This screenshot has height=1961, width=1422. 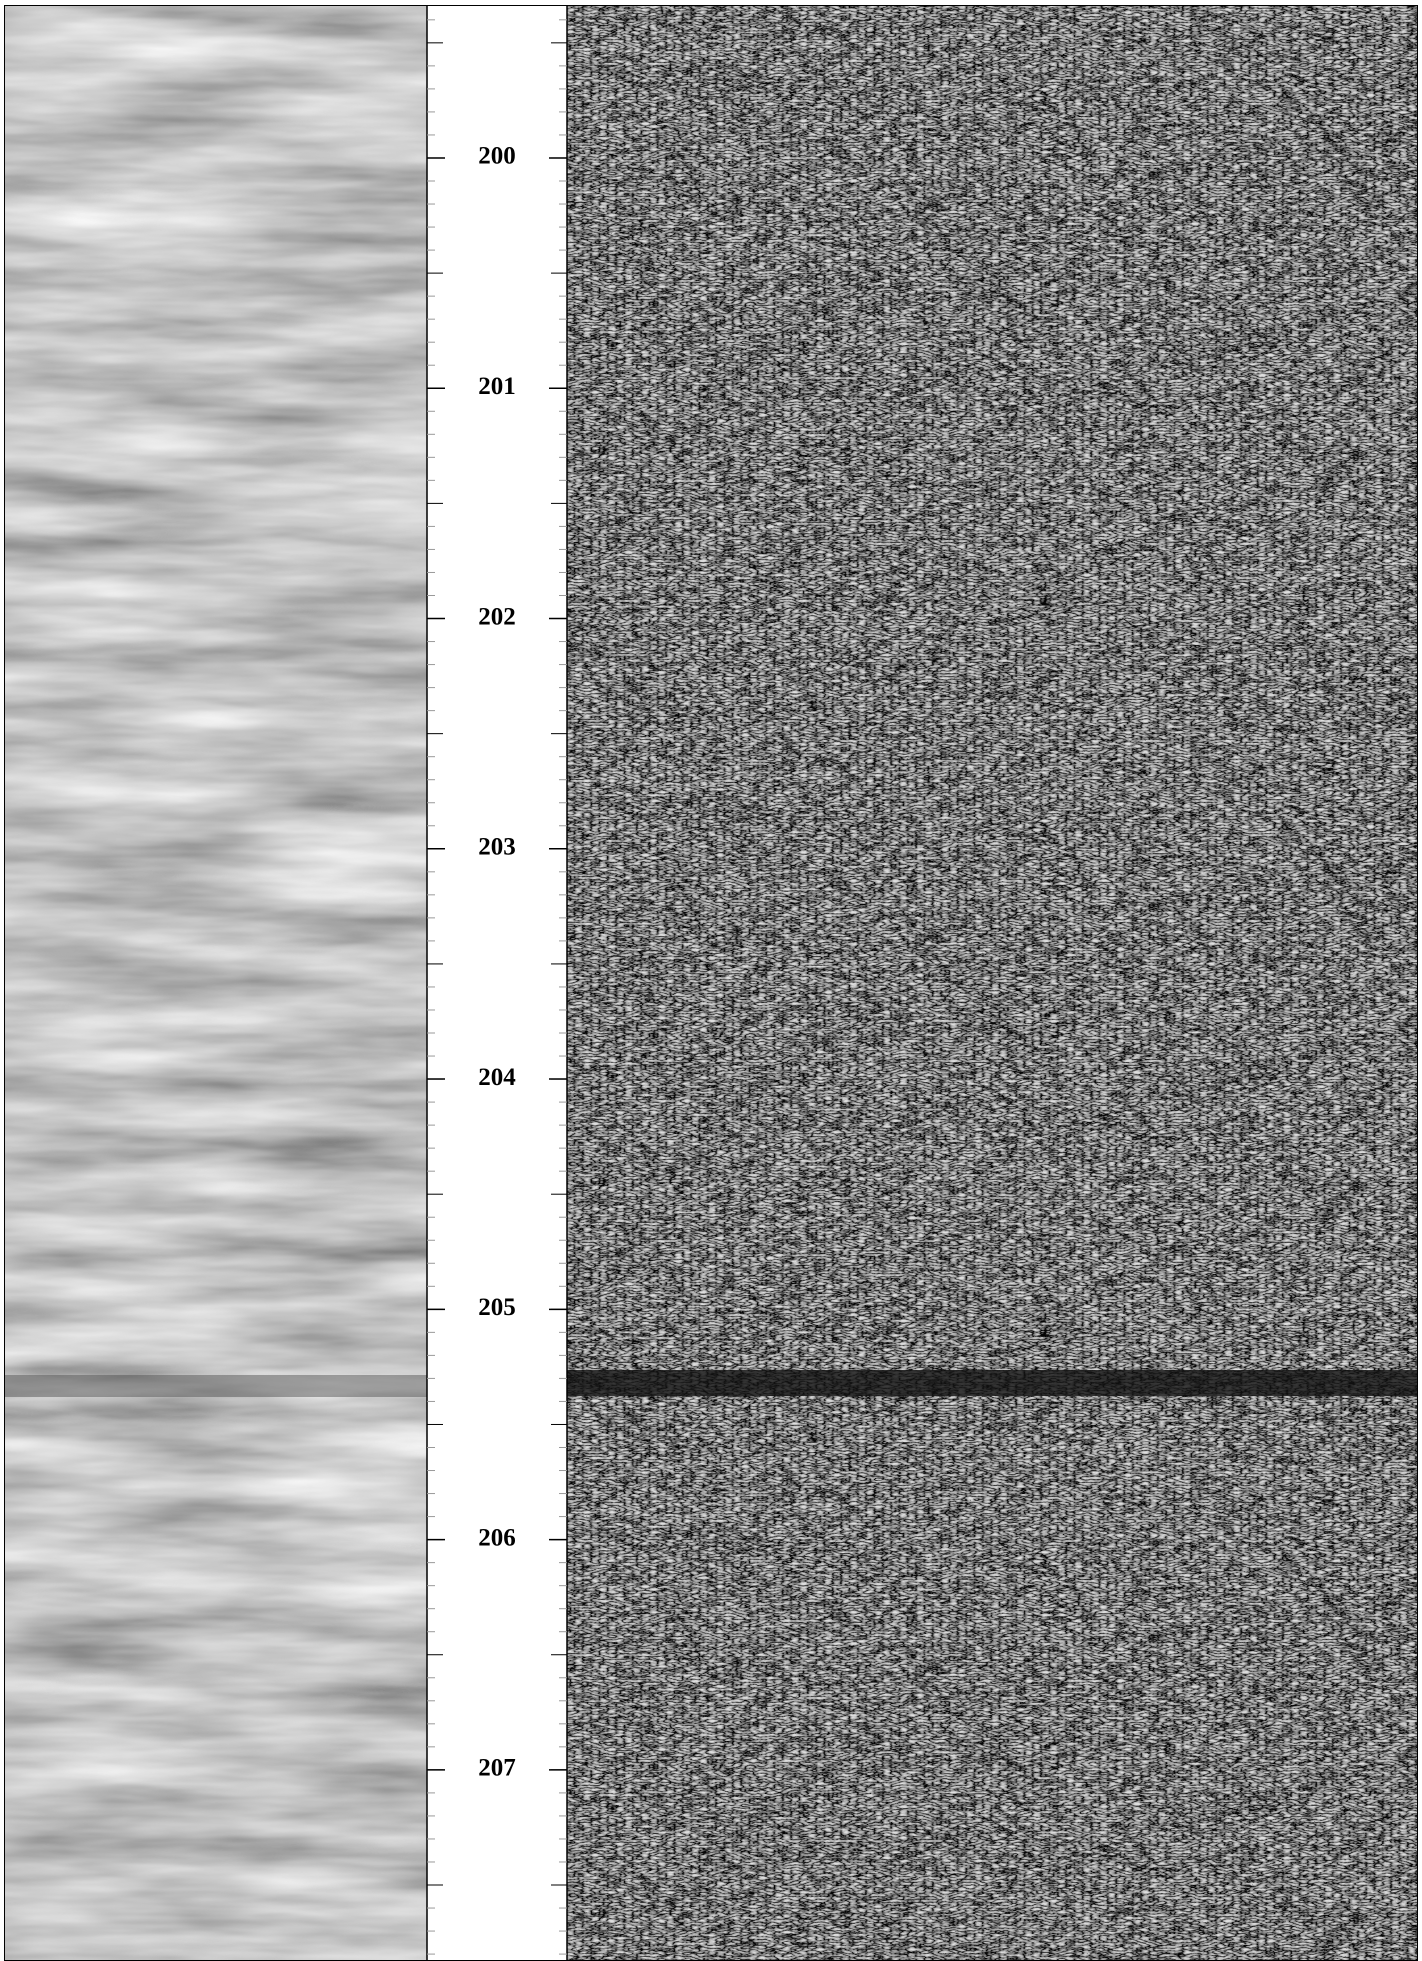 I want to click on depth-label: 200, so click(x=497, y=156).